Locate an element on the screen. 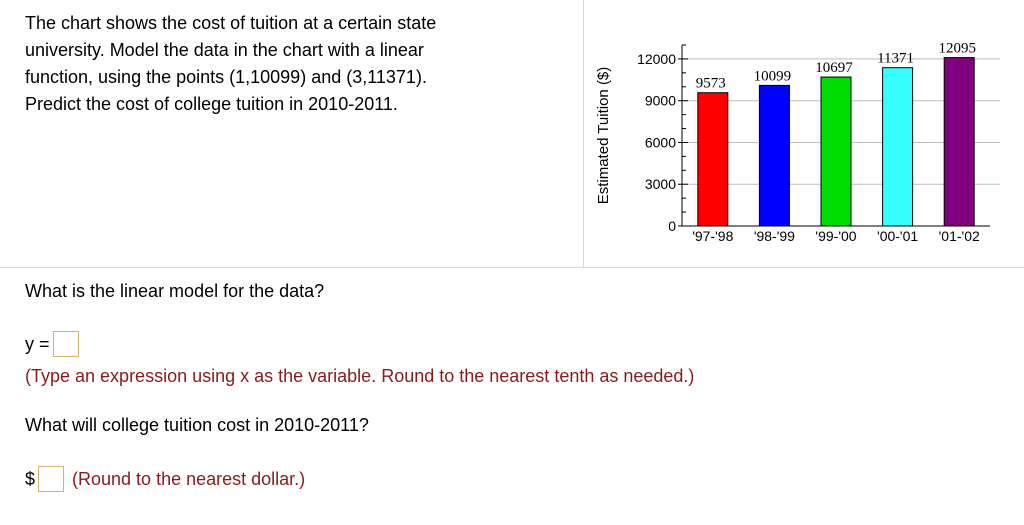 This screenshot has width=1024, height=525. data-label: 12095 is located at coordinates (957, 49).